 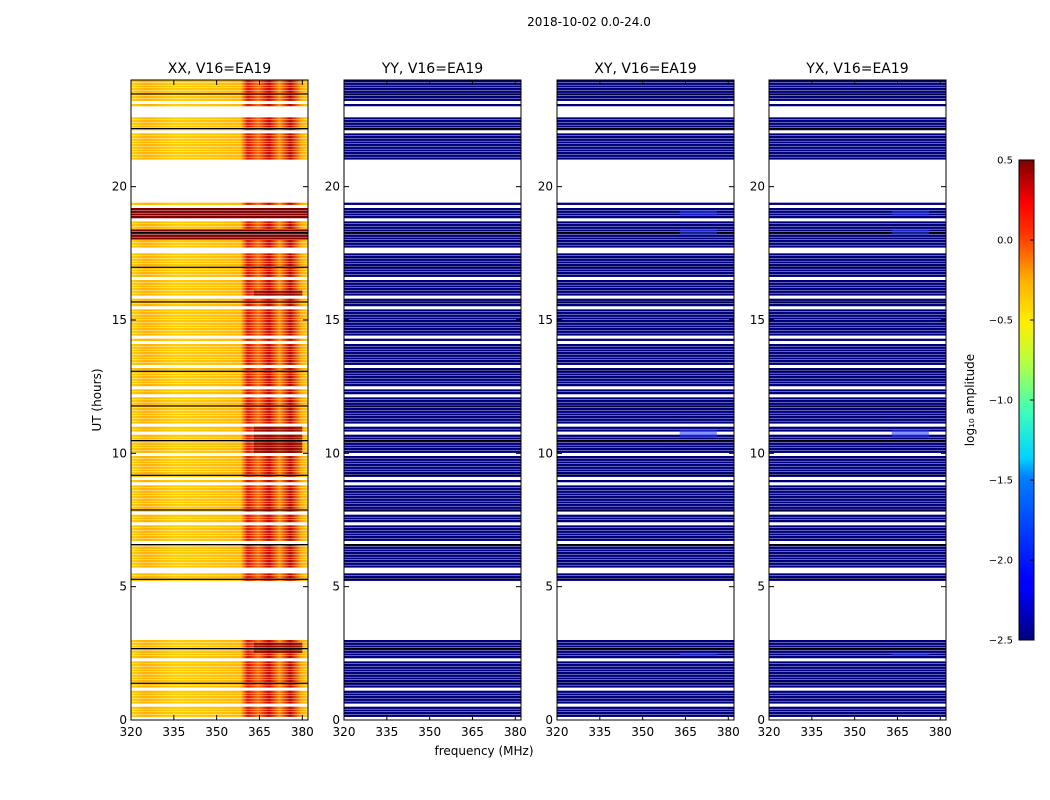 I want to click on colorbar-label: log₁₀ amplitude, so click(x=970, y=400).